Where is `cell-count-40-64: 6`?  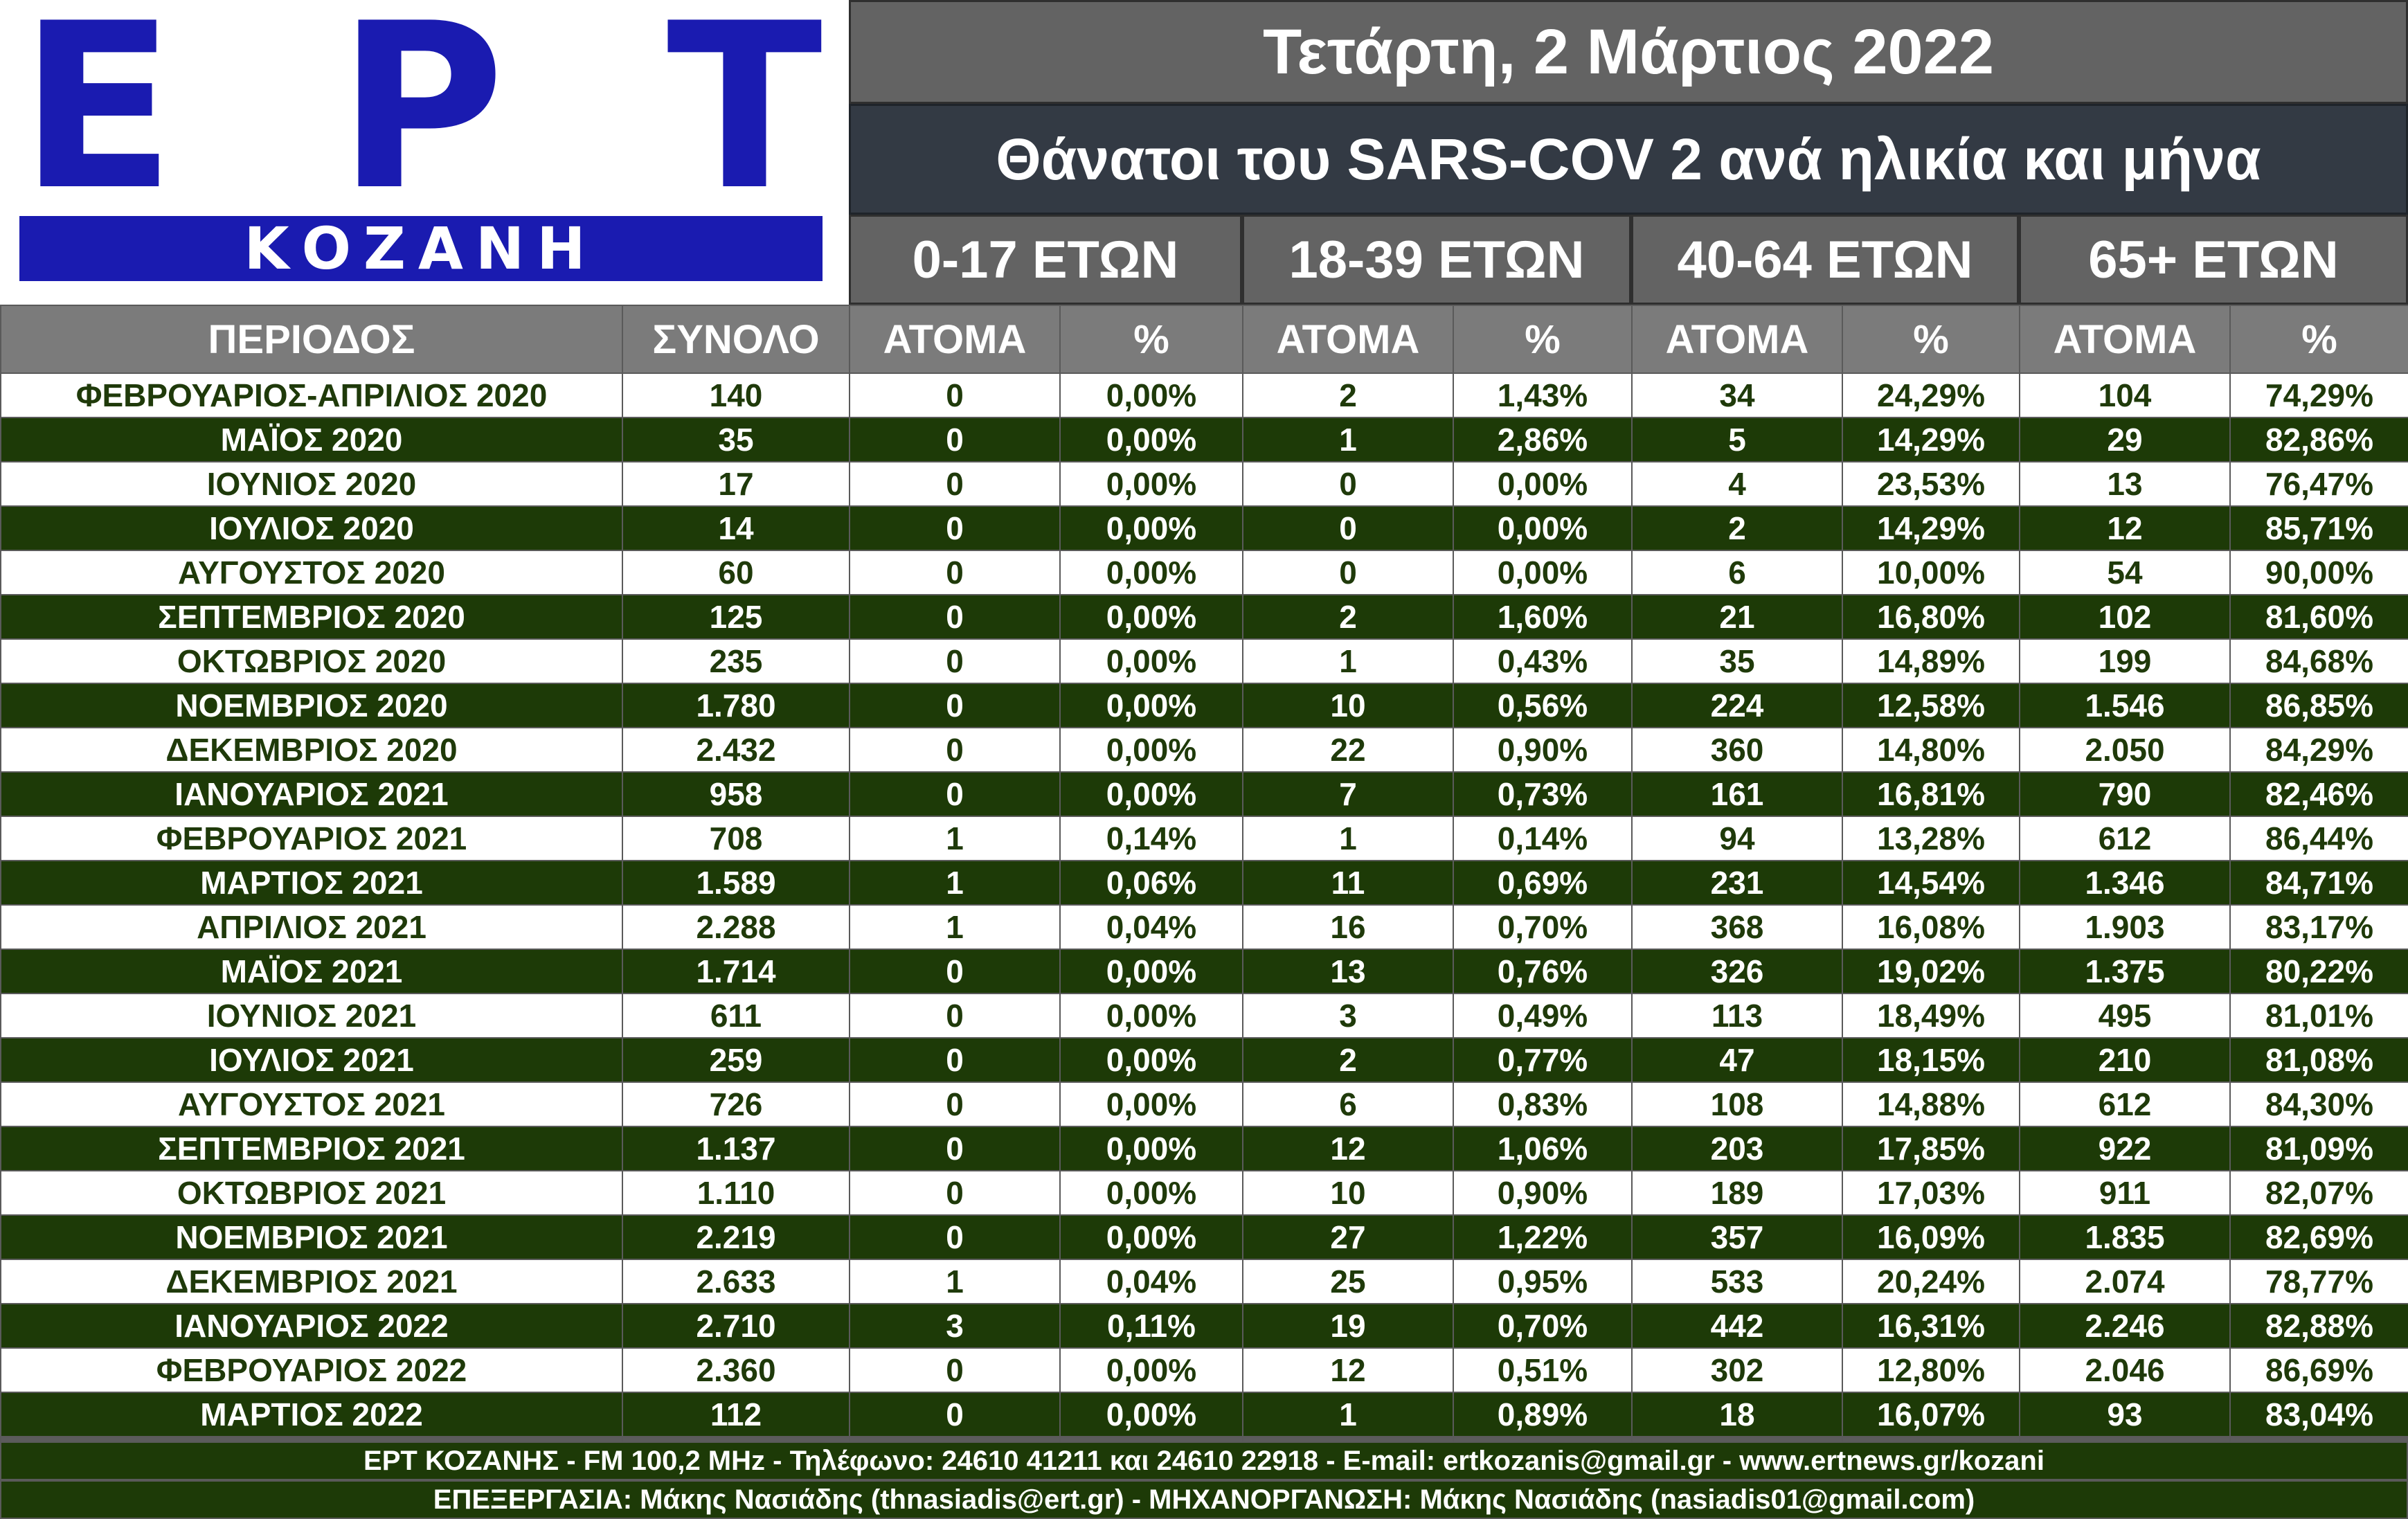 cell-count-40-64: 6 is located at coordinates (1737, 572).